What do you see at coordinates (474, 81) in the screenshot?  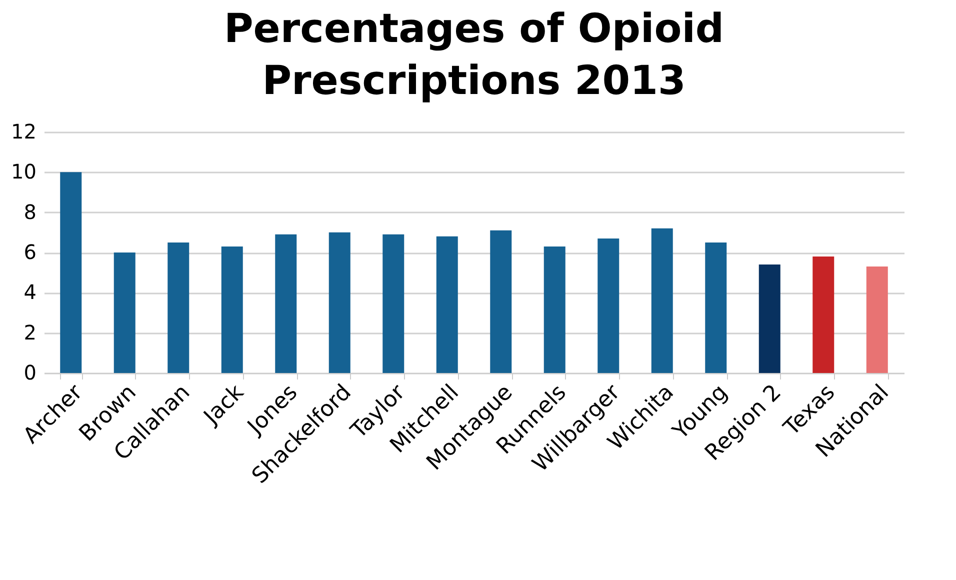 I see `text: Prescriptions 2013` at bounding box center [474, 81].